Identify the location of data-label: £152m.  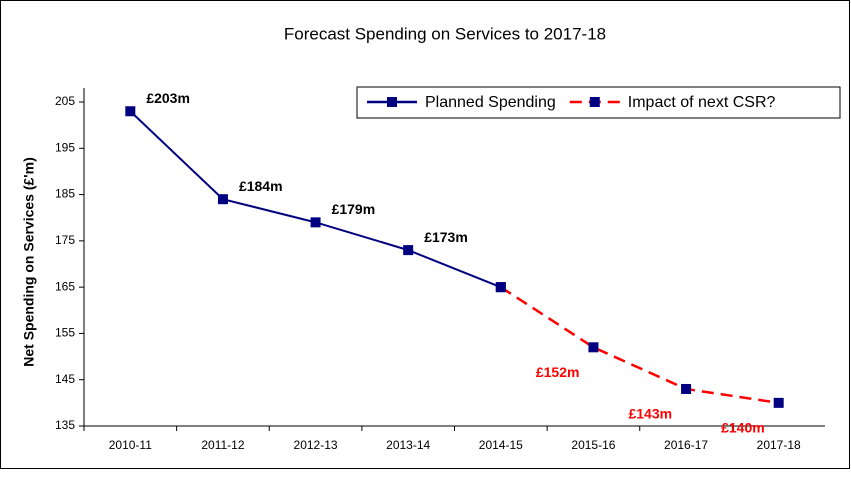
(558, 372).